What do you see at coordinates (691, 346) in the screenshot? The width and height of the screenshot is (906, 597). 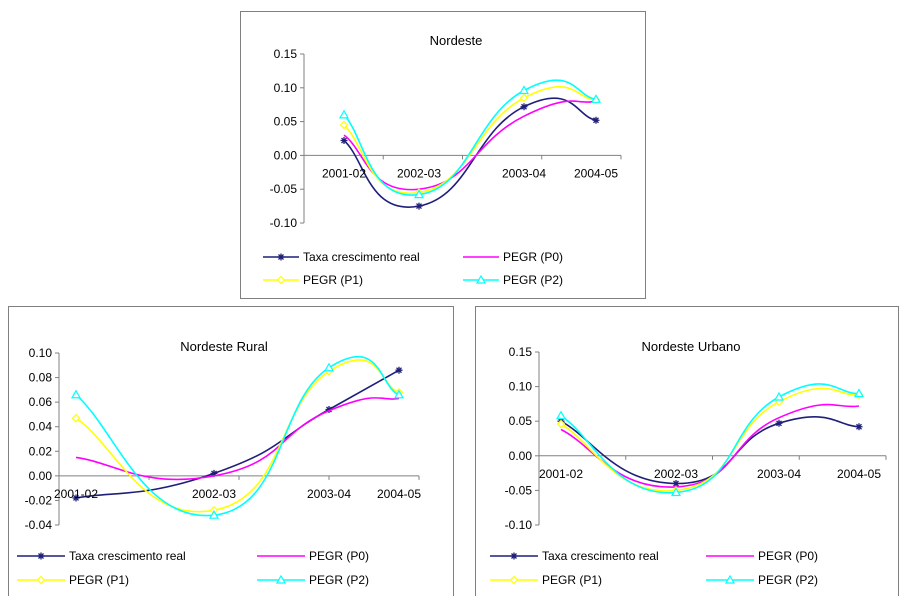 I see `chart-title: Nordeste Urbano` at bounding box center [691, 346].